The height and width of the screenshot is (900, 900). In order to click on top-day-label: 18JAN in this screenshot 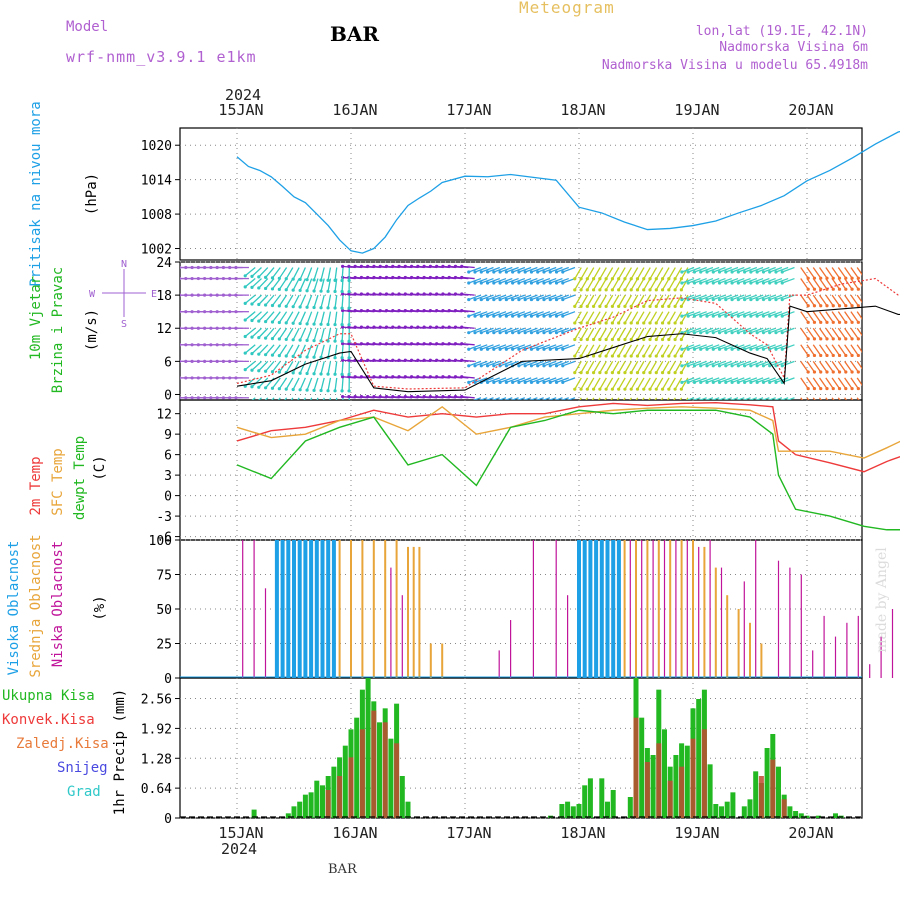, I will do `click(582, 110)`.